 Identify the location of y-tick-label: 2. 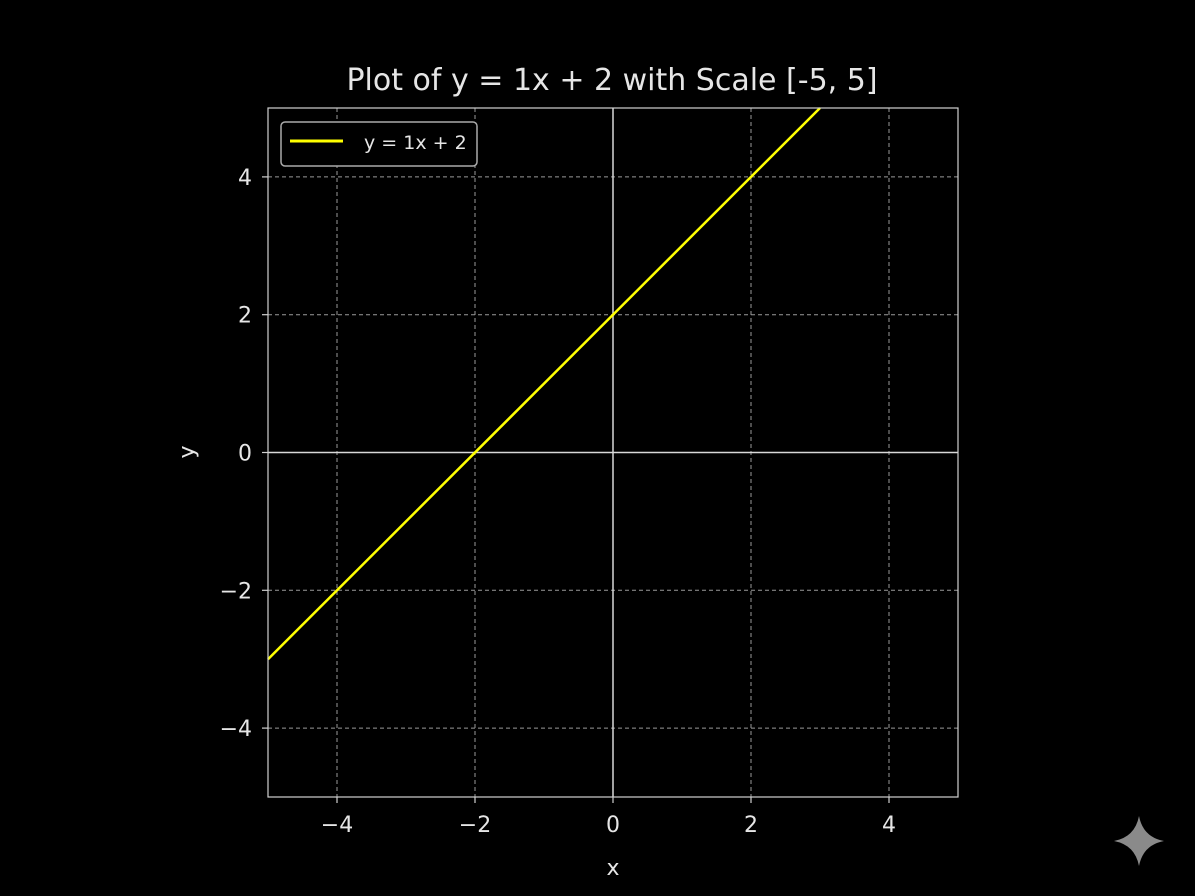
(245, 316).